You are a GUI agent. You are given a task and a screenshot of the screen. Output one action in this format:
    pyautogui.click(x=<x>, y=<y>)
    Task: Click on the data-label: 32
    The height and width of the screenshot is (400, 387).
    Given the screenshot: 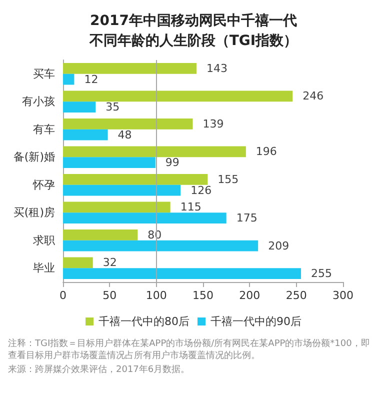 What is the action you would take?
    pyautogui.click(x=109, y=263)
    